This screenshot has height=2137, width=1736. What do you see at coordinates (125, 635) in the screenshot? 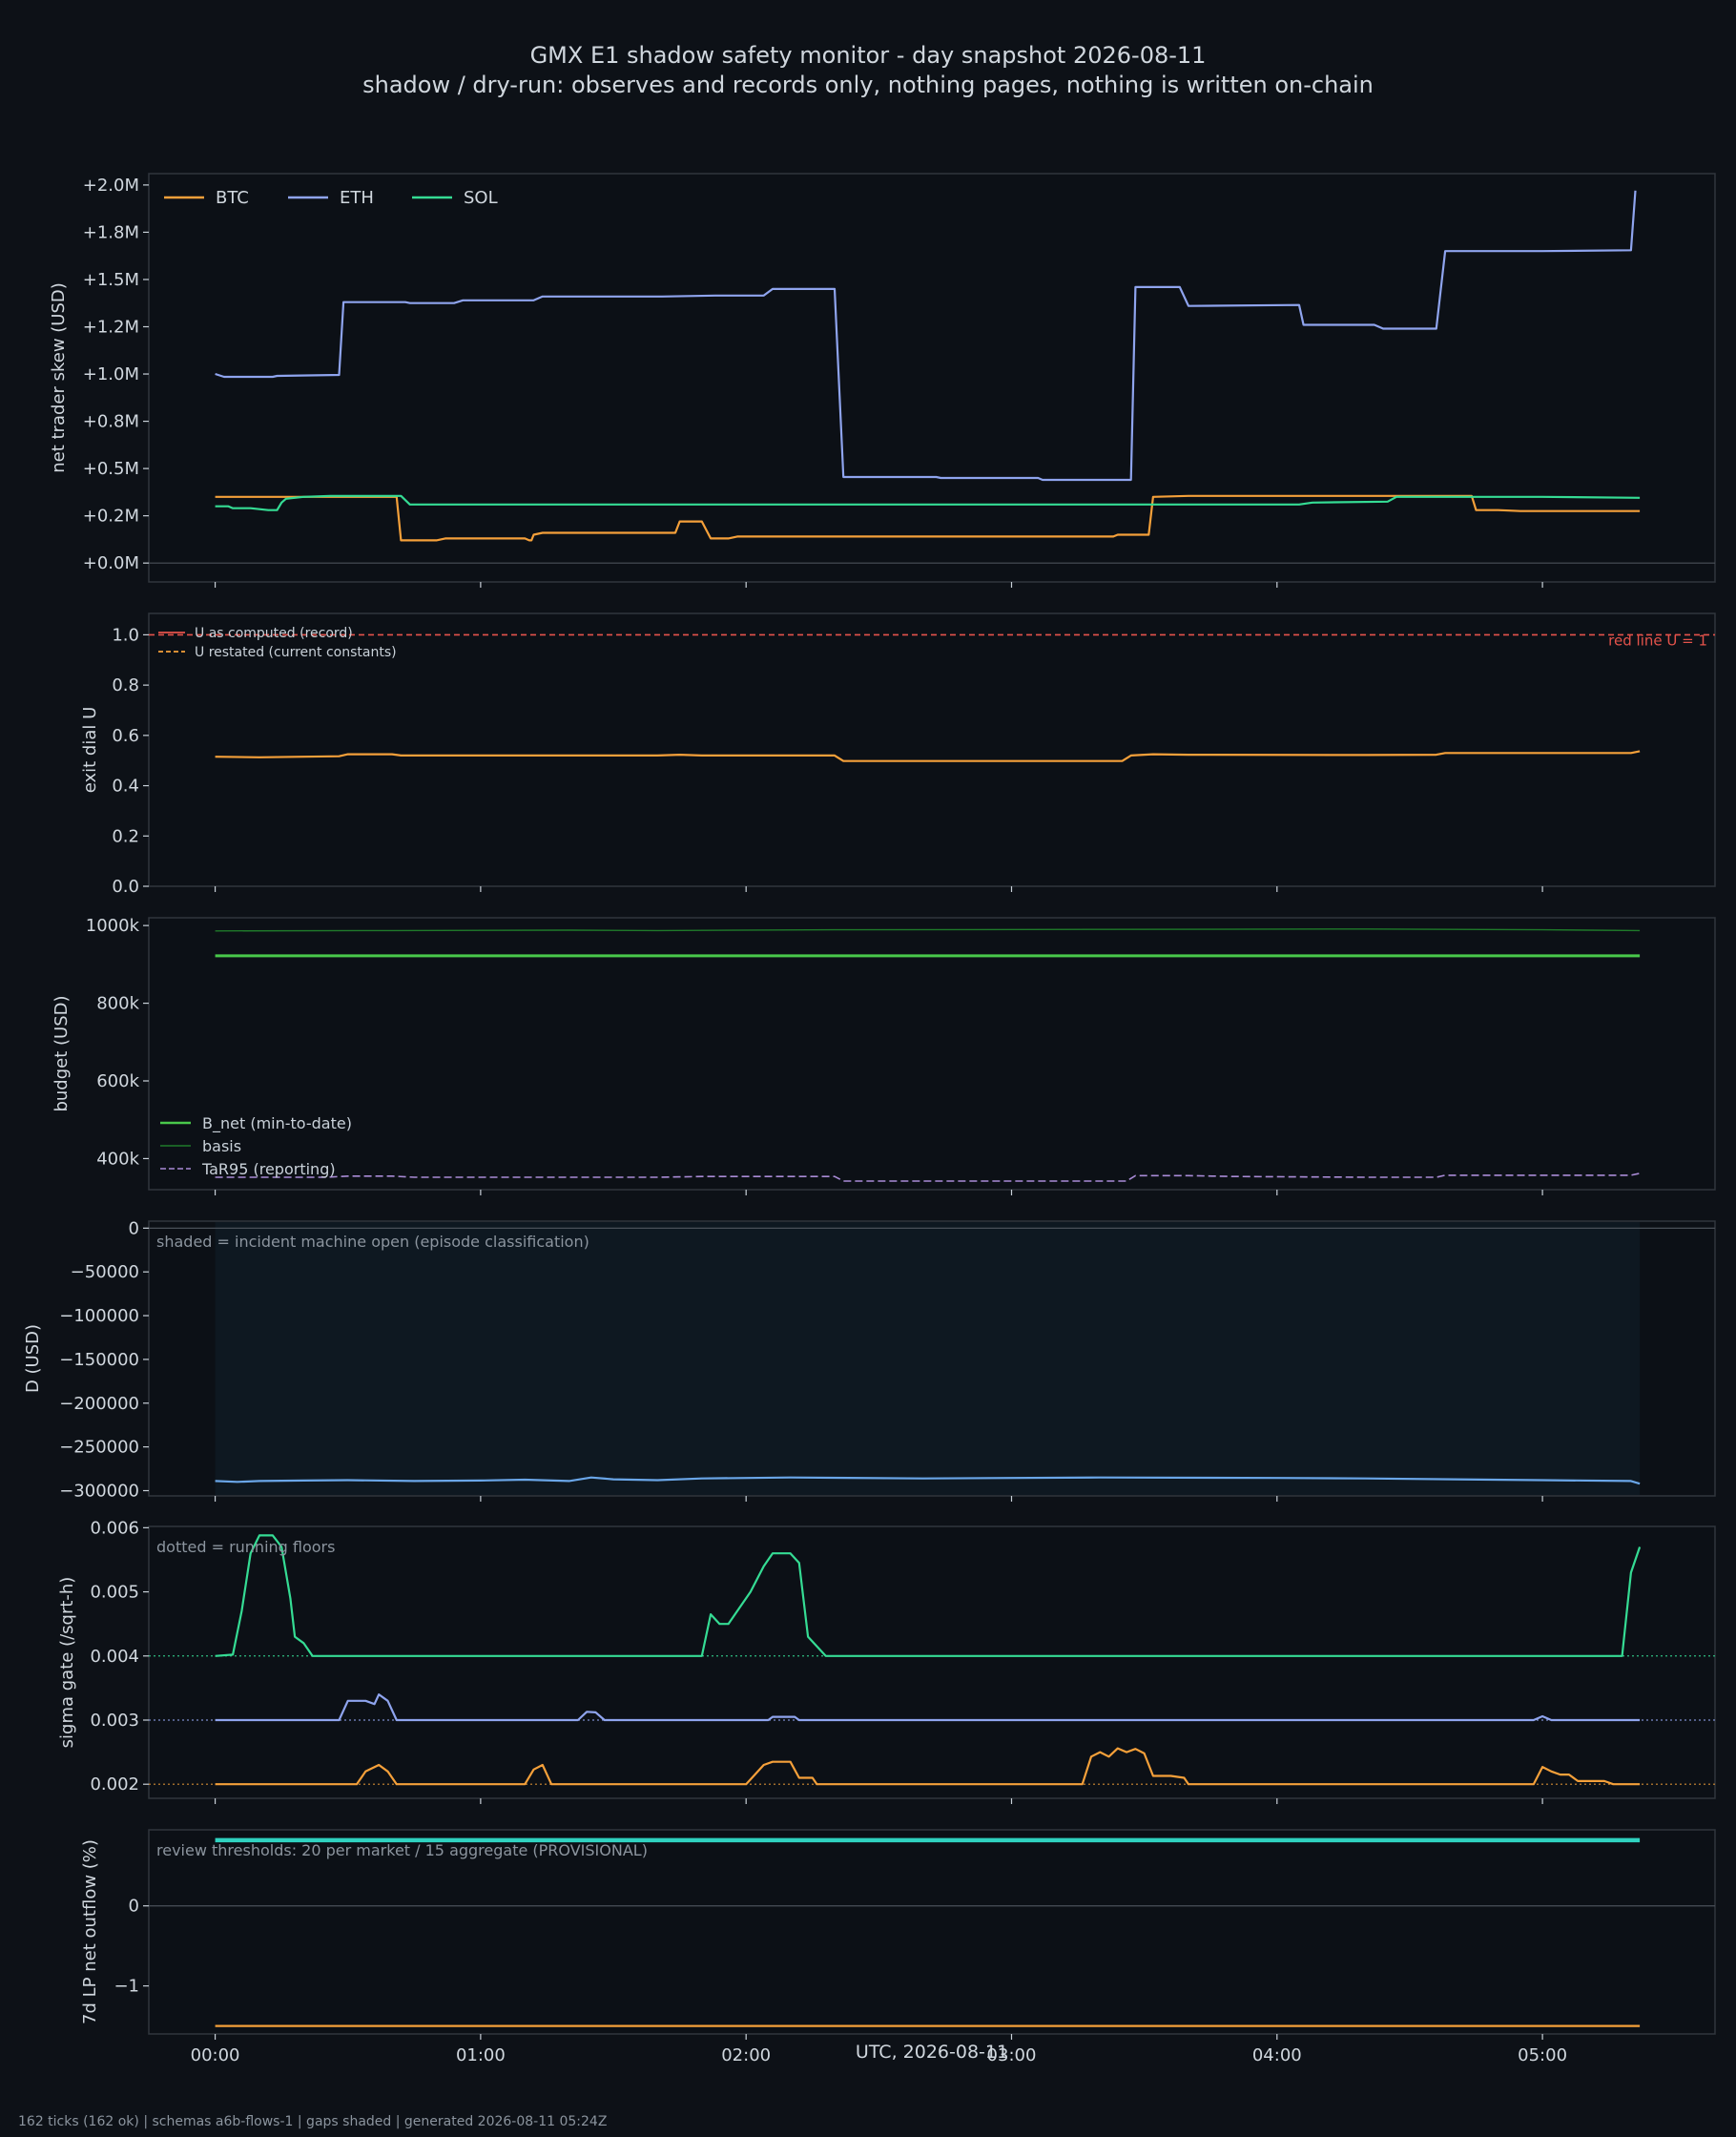
I see `y-tick-label: 1.0` at bounding box center [125, 635].